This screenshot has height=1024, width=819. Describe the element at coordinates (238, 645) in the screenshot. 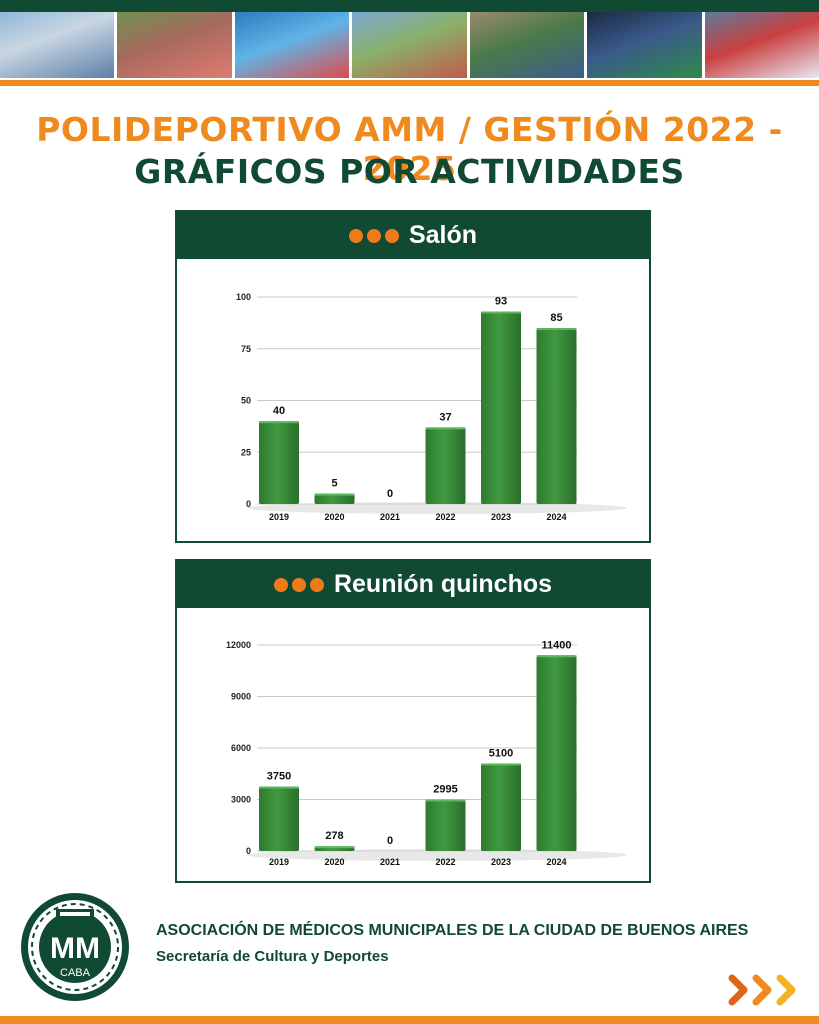

I see `y-tick-label: 12000` at that location.